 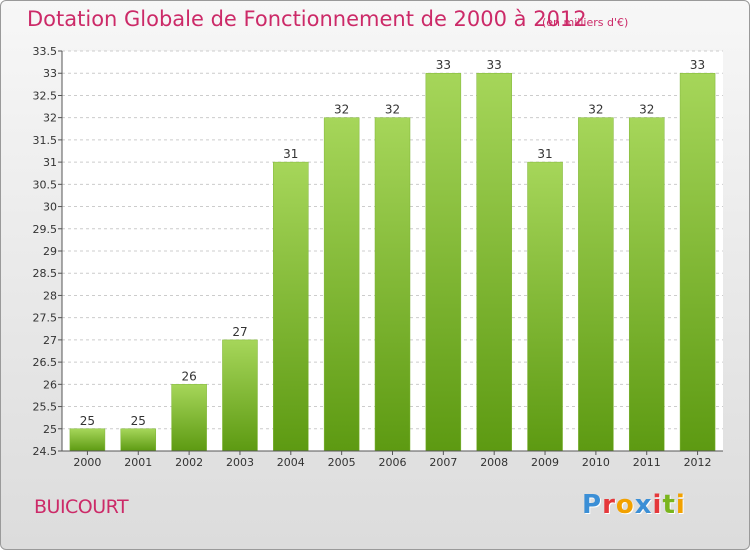 What do you see at coordinates (643, 505) in the screenshot?
I see `logo-letter: x` at bounding box center [643, 505].